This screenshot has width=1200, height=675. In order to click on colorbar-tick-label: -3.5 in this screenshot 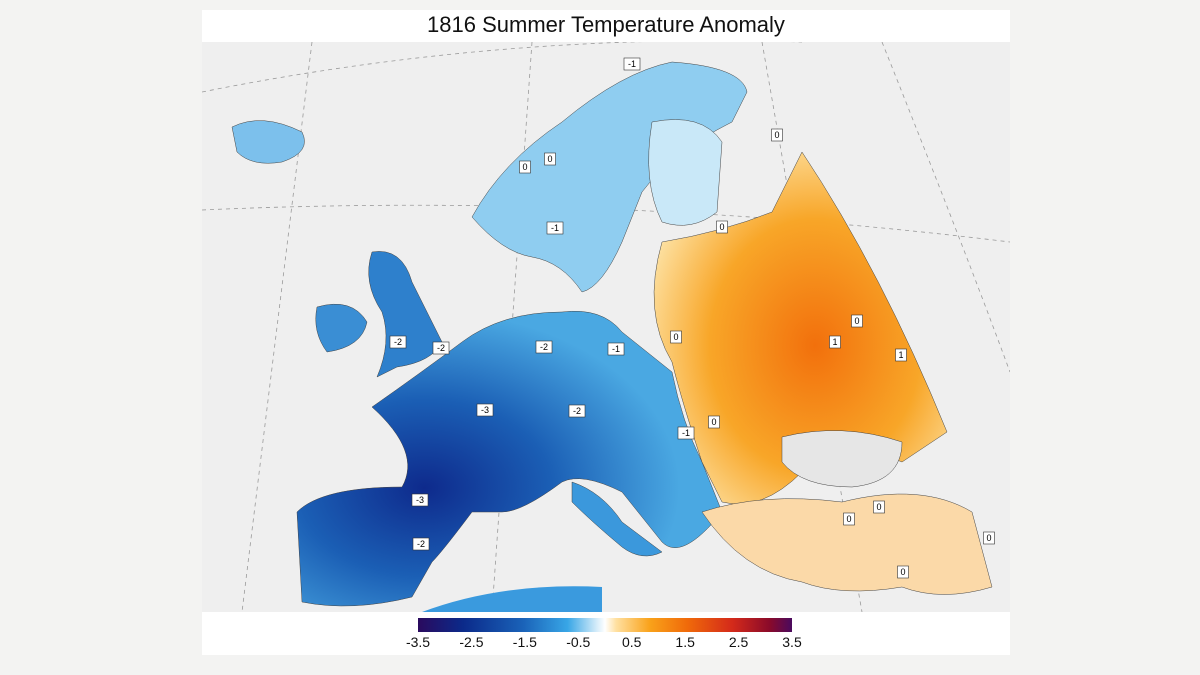, I will do `click(418, 642)`.